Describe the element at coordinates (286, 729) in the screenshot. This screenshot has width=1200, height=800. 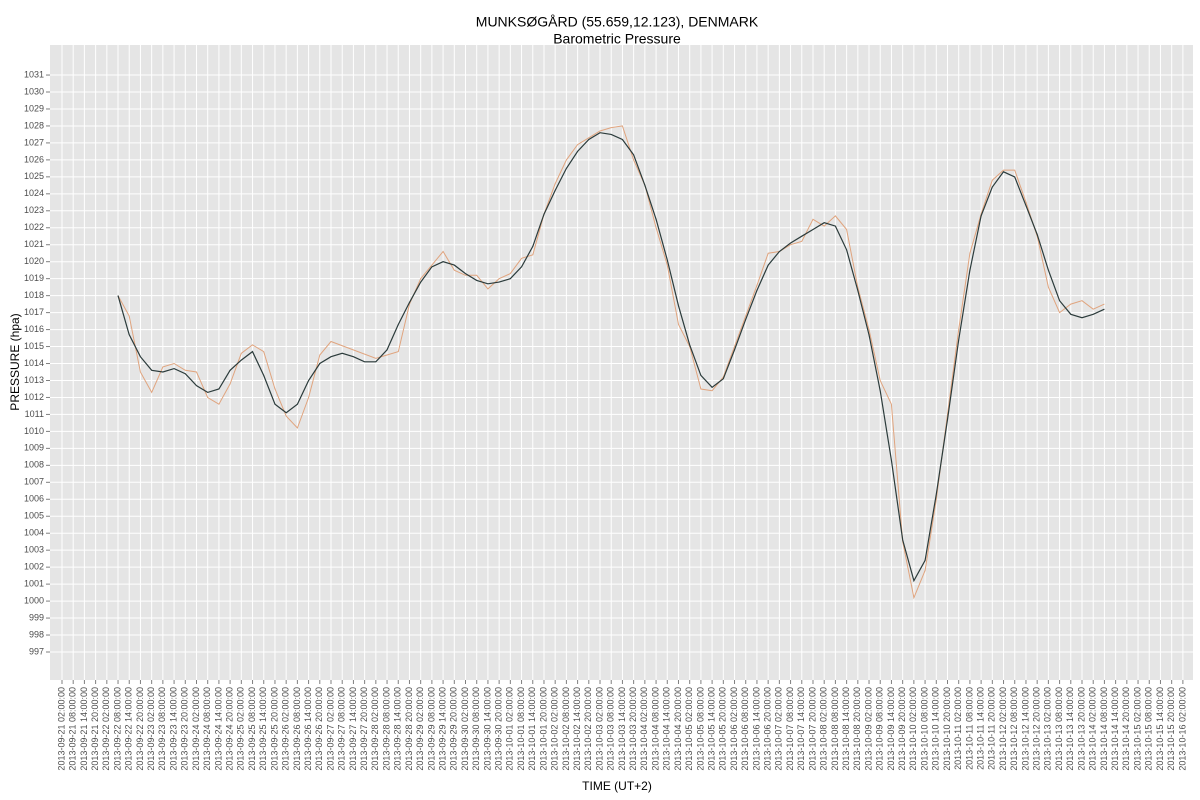
I see `x-tick-label: 2013-09-26 02:00:00` at that location.